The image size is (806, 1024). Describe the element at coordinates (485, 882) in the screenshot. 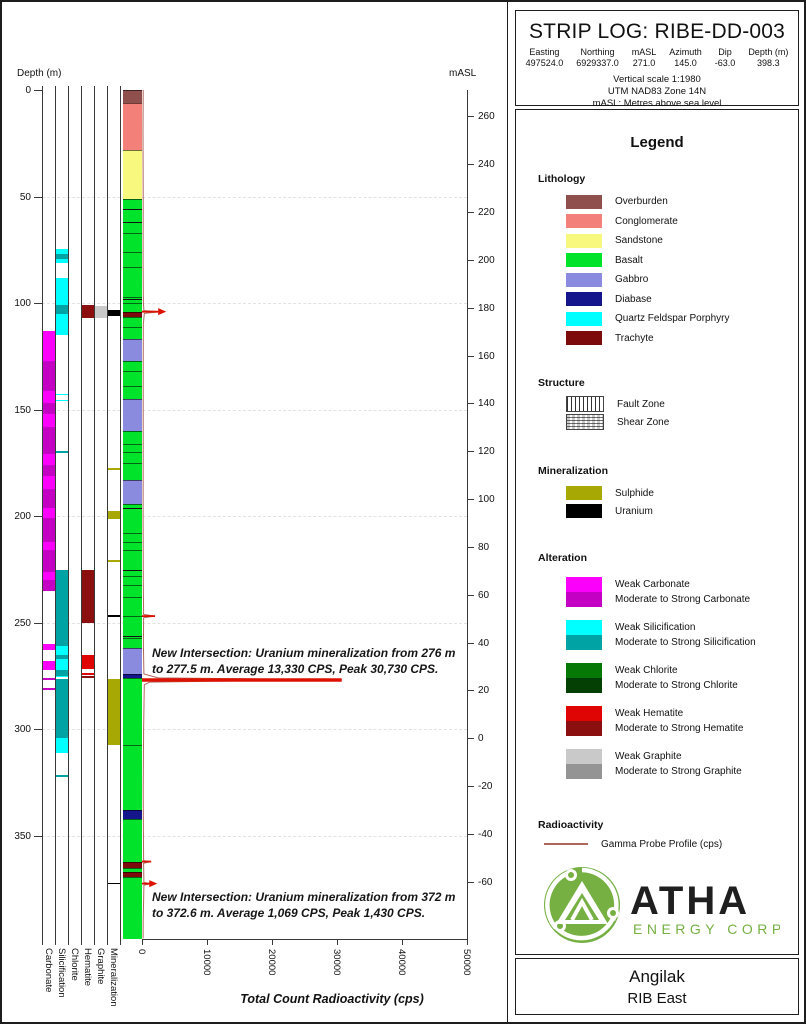

I see `masl-tick-label: -60` at that location.